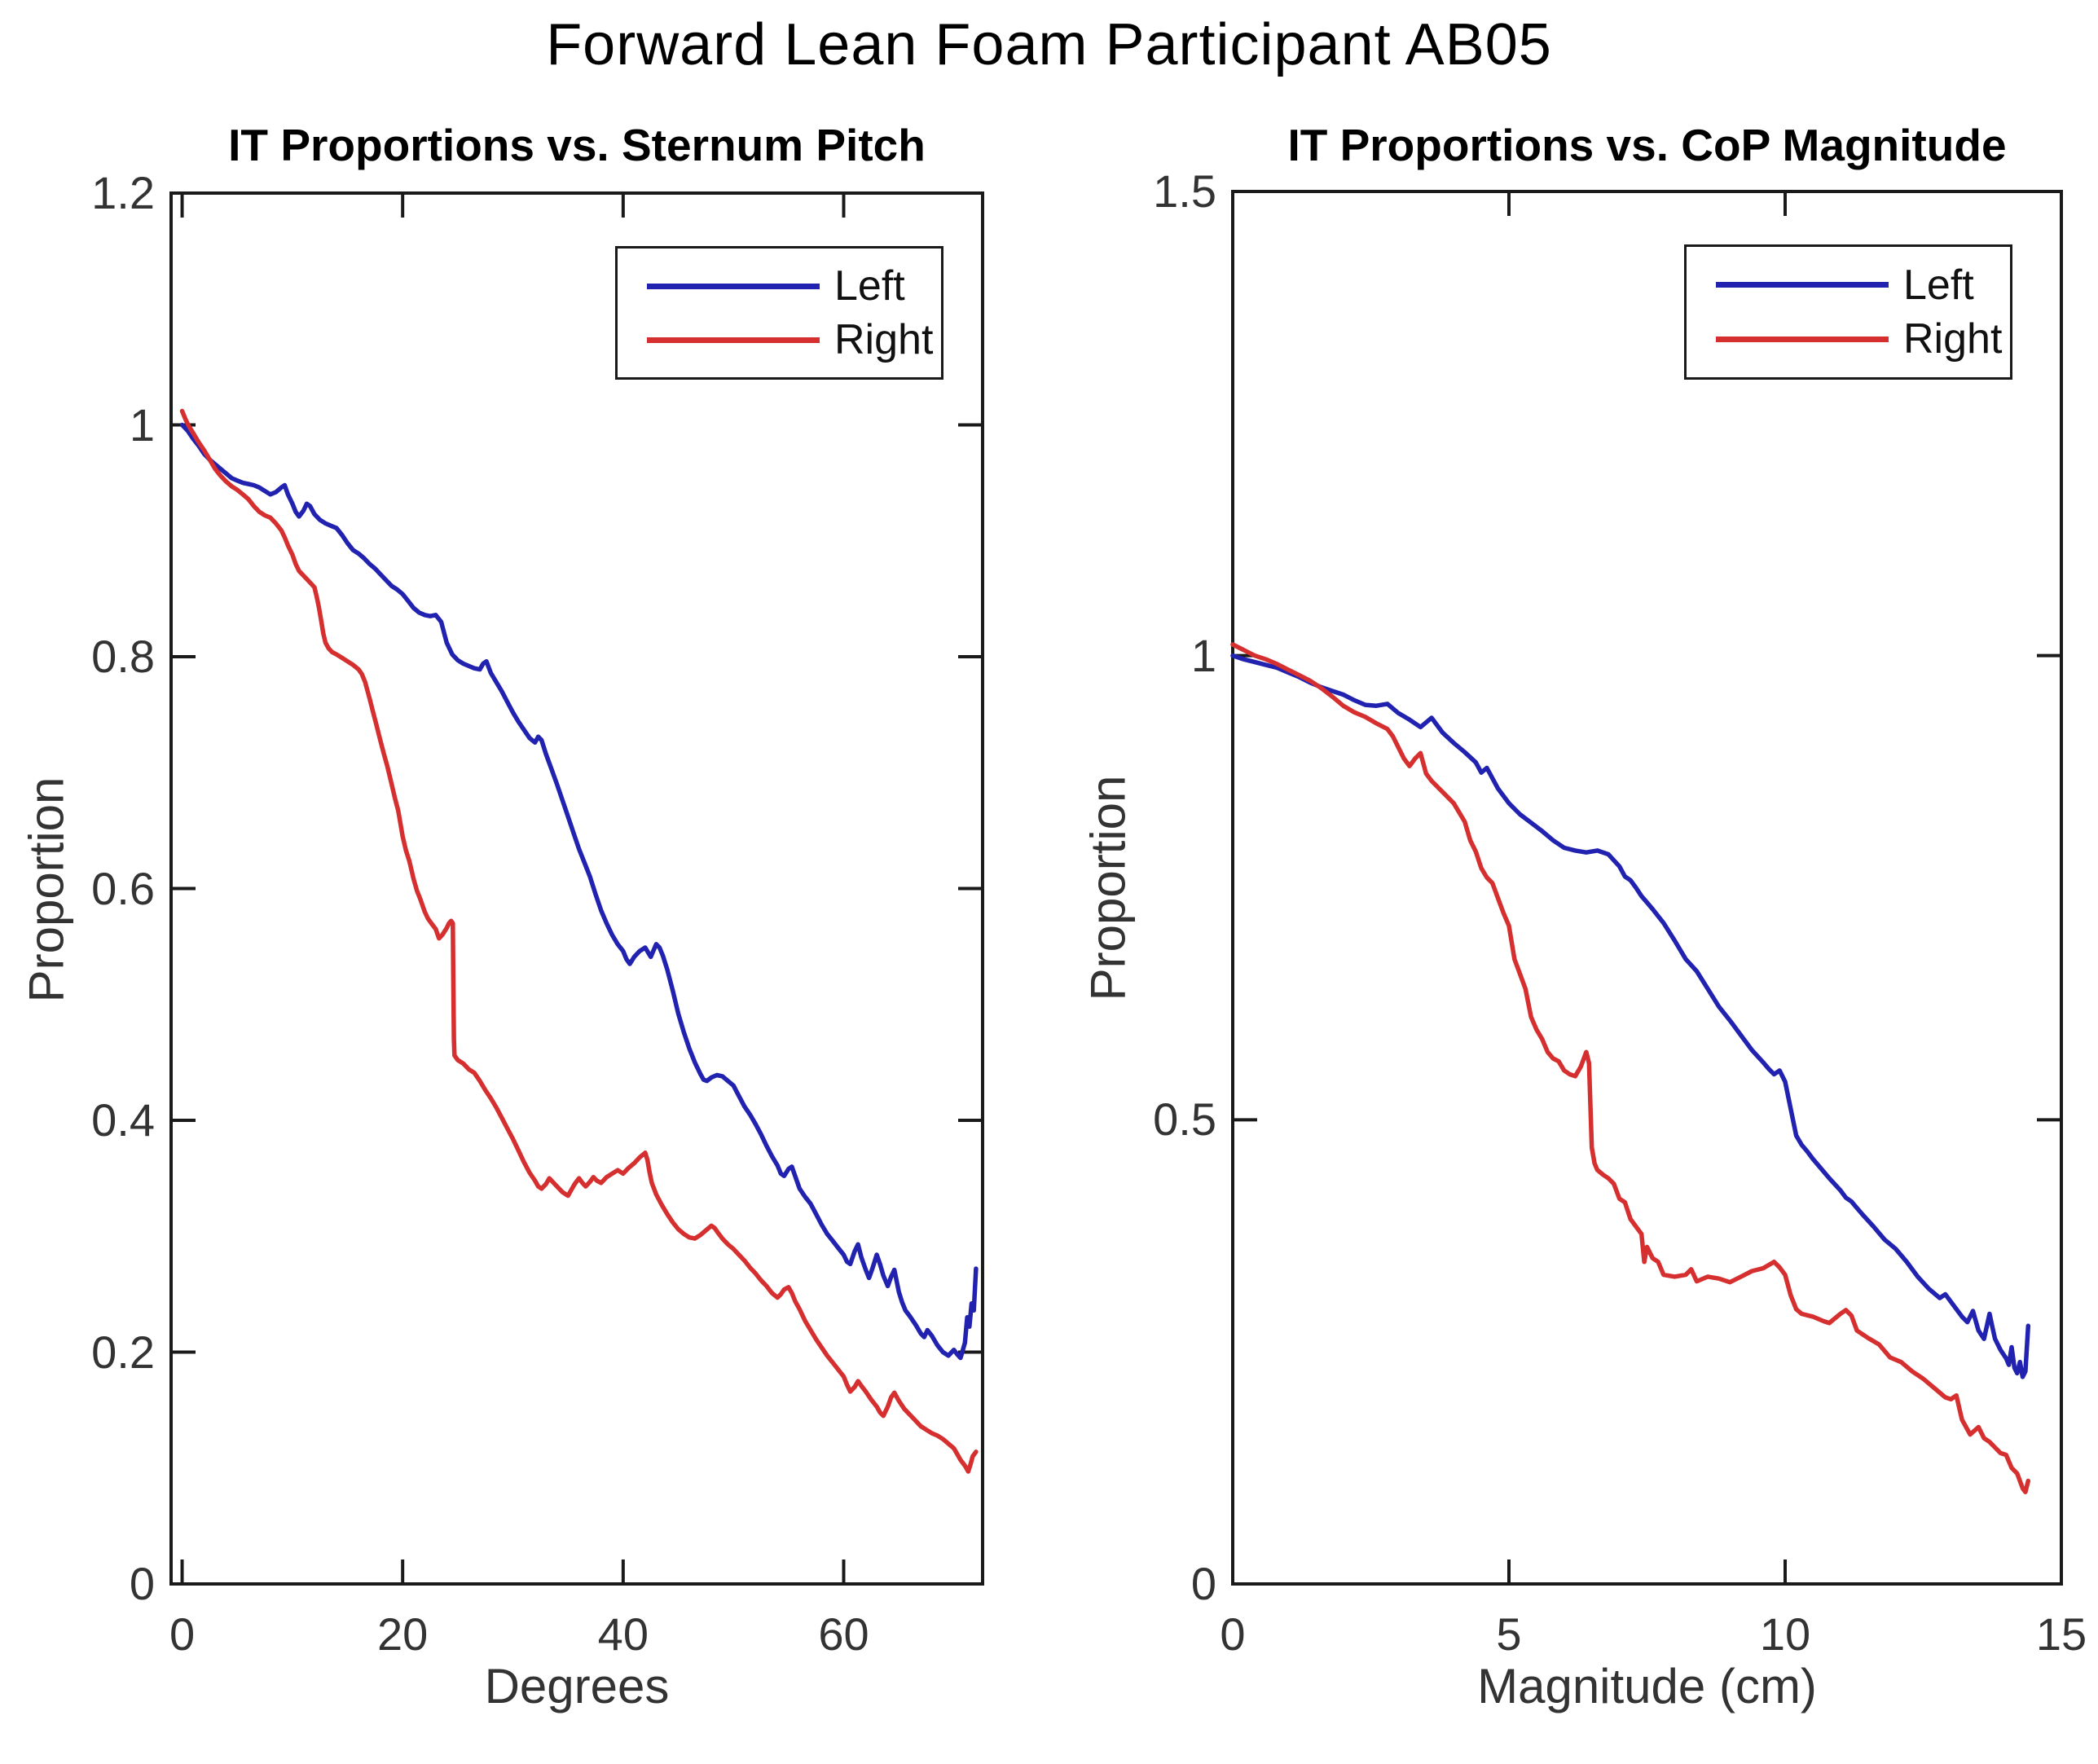 The width and height of the screenshot is (2098, 1764). I want to click on y-tick-label: 0.6, so click(123, 888).